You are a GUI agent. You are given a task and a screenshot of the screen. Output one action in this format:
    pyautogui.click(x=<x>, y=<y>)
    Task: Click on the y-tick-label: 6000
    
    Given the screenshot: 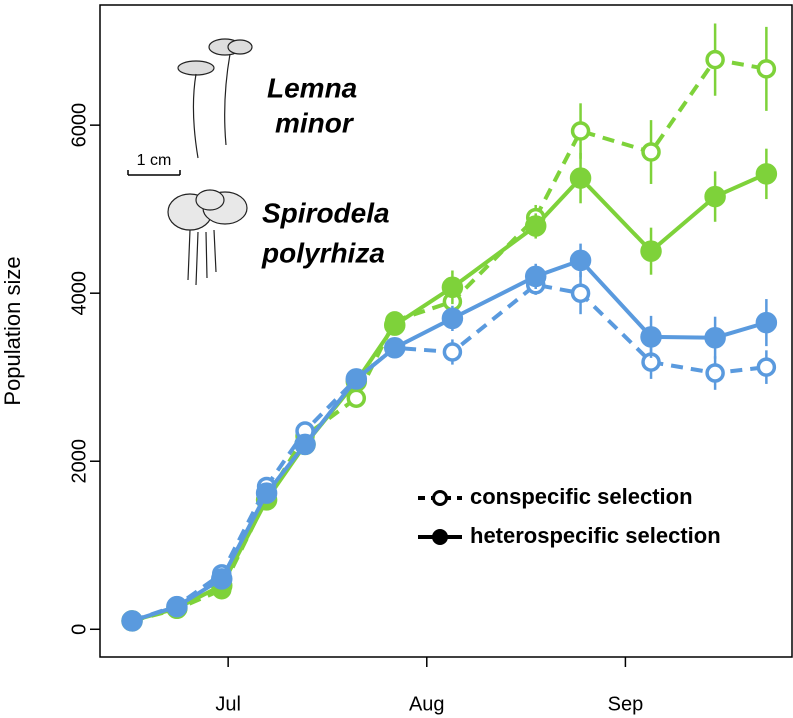 What is the action you would take?
    pyautogui.click(x=79, y=125)
    